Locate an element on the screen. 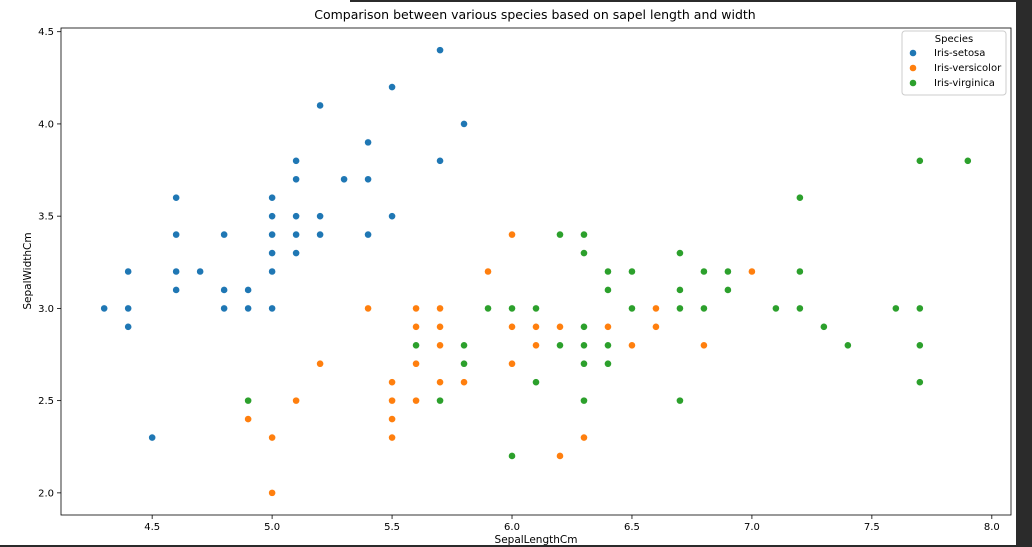  y-tick-label: 4.0 is located at coordinates (46, 124).